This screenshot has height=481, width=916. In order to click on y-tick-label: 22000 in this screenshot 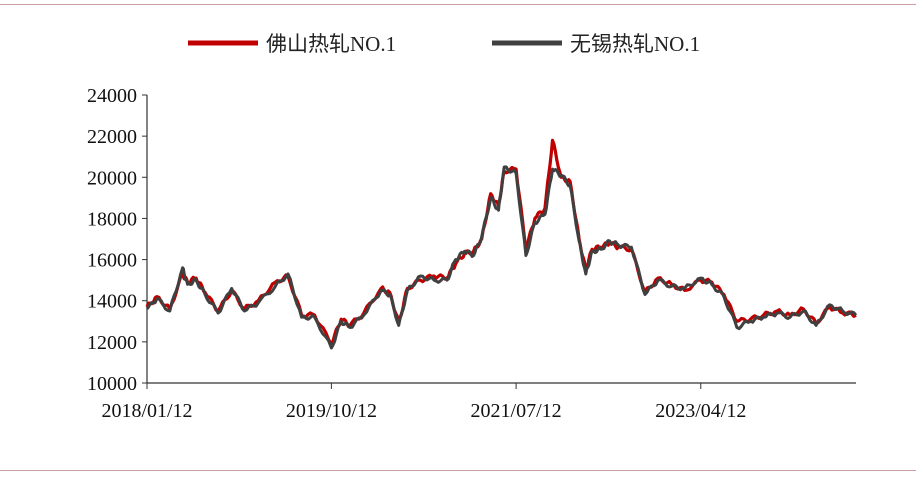, I will do `click(112, 137)`.